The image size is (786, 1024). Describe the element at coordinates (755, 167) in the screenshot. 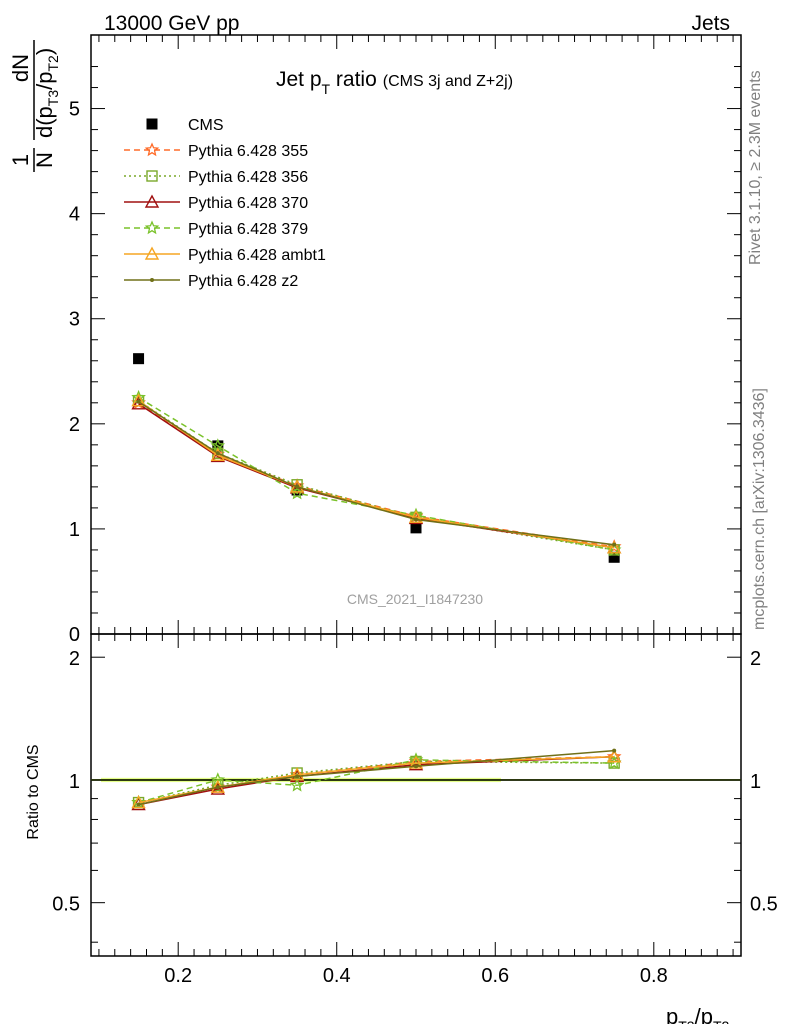

I see `side-label-events: Rivet 3.1.10, ≥ 2.3M events` at that location.